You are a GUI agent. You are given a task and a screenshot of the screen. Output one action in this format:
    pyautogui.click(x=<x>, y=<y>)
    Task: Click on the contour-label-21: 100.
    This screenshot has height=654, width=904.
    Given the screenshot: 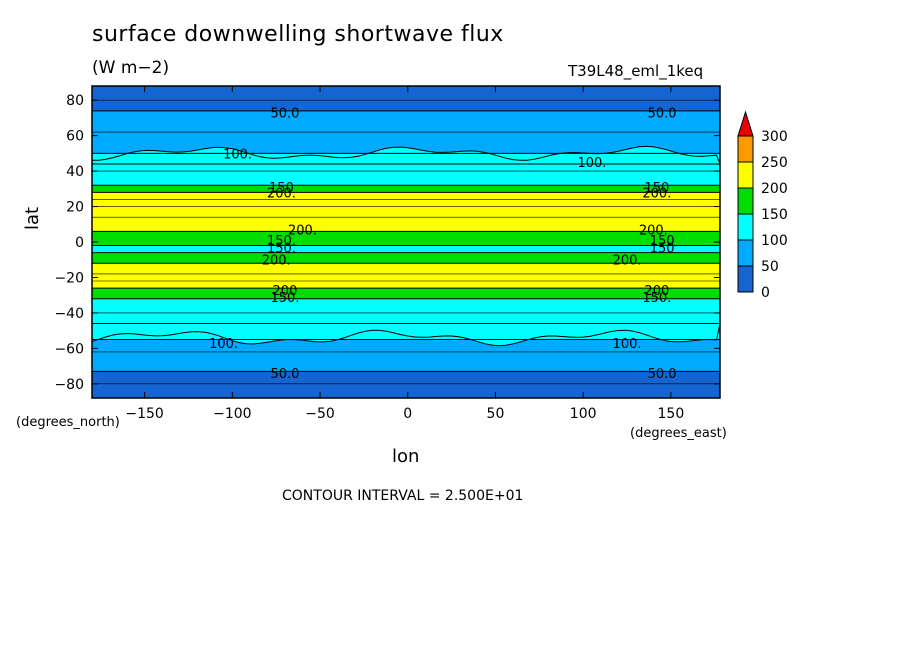 What is the action you would take?
    pyautogui.click(x=627, y=344)
    